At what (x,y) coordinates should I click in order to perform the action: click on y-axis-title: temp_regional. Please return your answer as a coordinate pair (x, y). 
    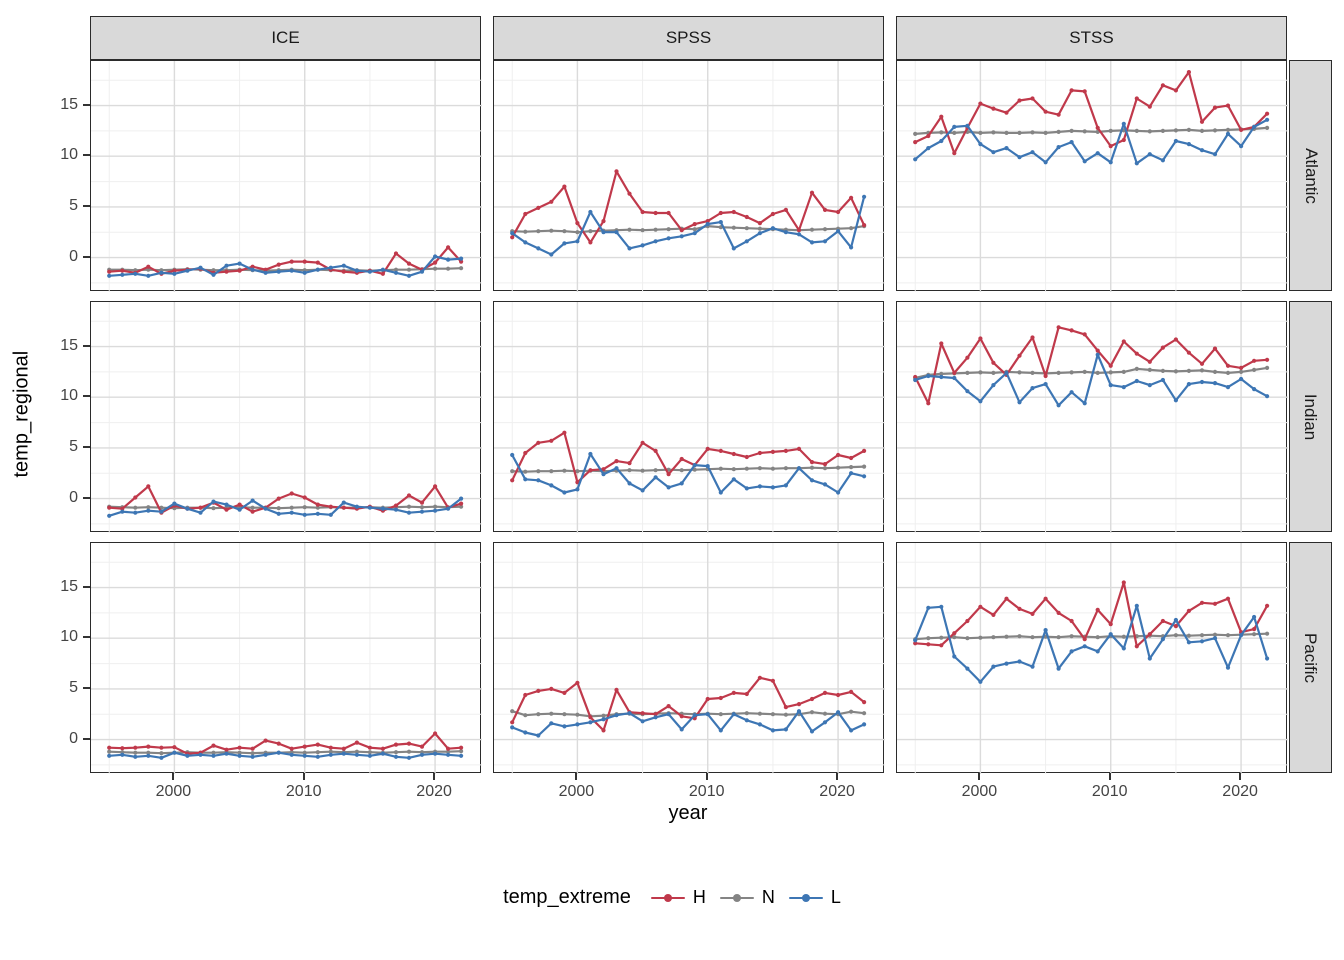
    Looking at the image, I should click on (21, 414).